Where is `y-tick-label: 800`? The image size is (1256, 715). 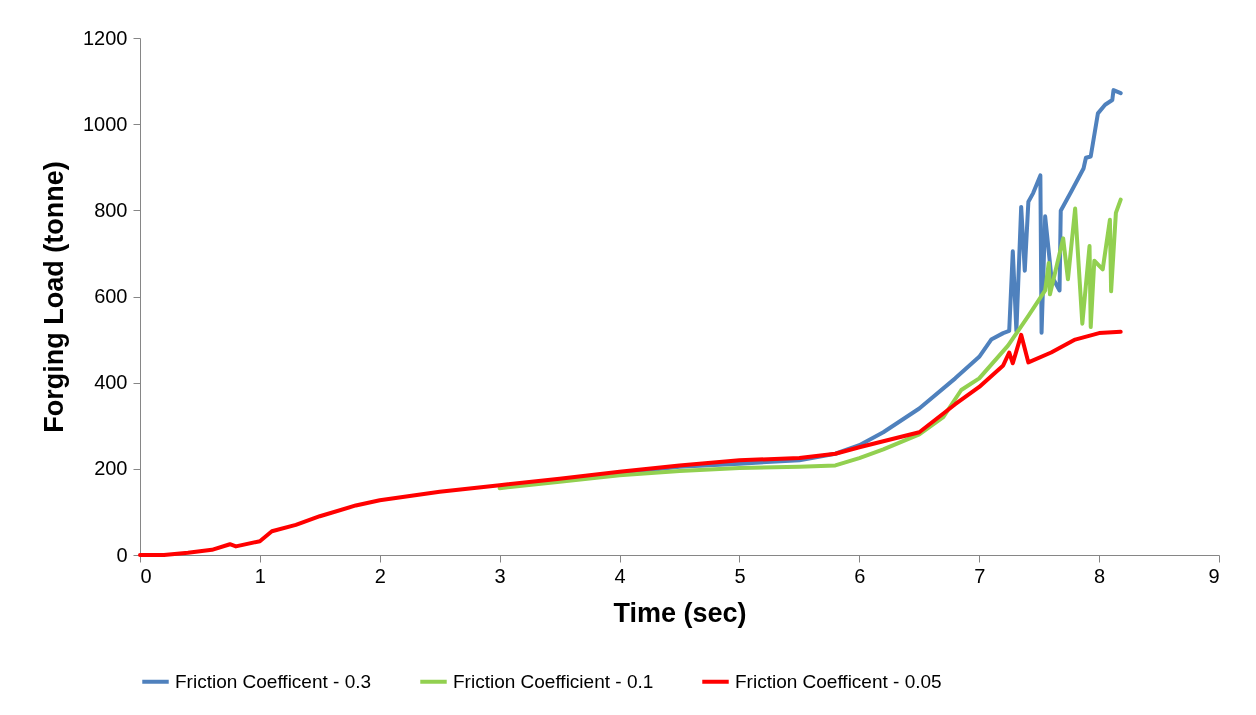 y-tick-label: 800 is located at coordinates (111, 209).